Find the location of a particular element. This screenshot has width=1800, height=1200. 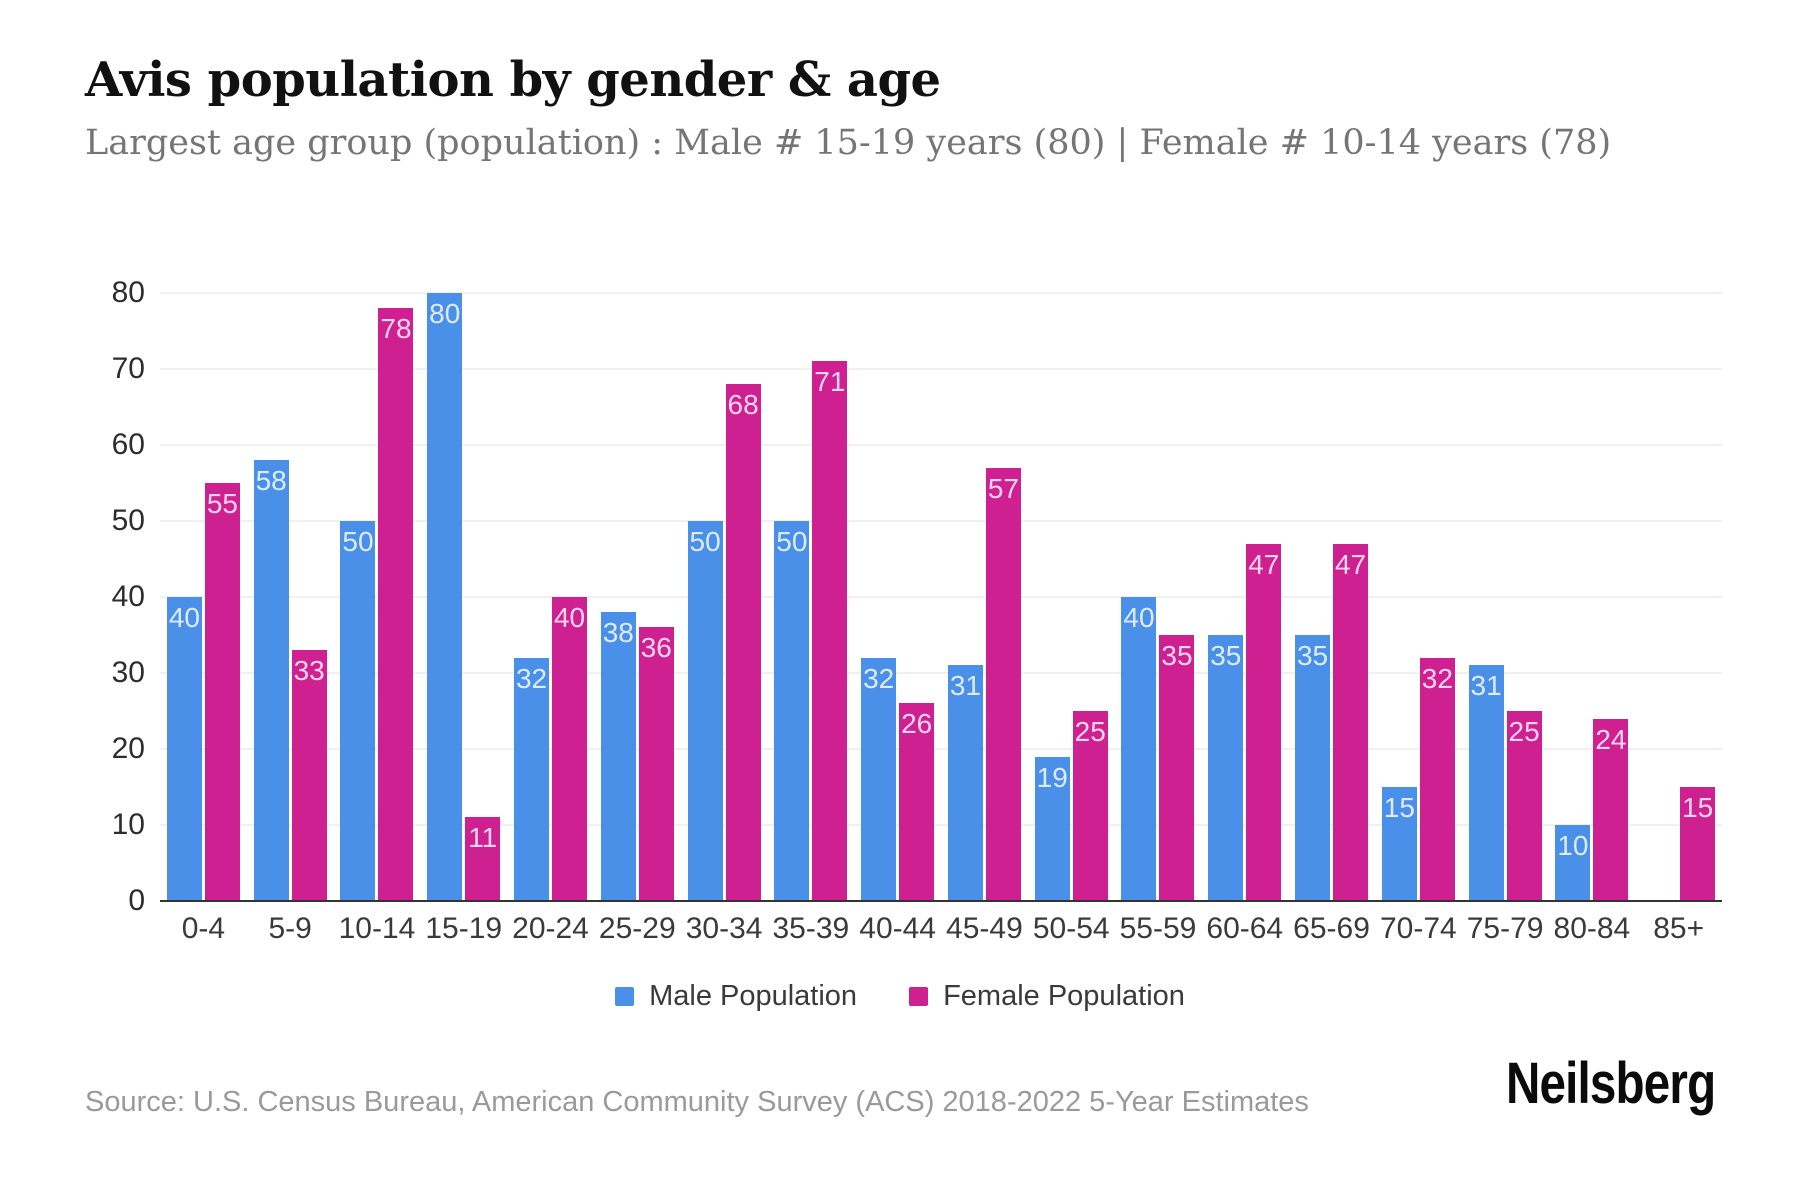

female-bar-85+: 15 is located at coordinates (1698, 844).